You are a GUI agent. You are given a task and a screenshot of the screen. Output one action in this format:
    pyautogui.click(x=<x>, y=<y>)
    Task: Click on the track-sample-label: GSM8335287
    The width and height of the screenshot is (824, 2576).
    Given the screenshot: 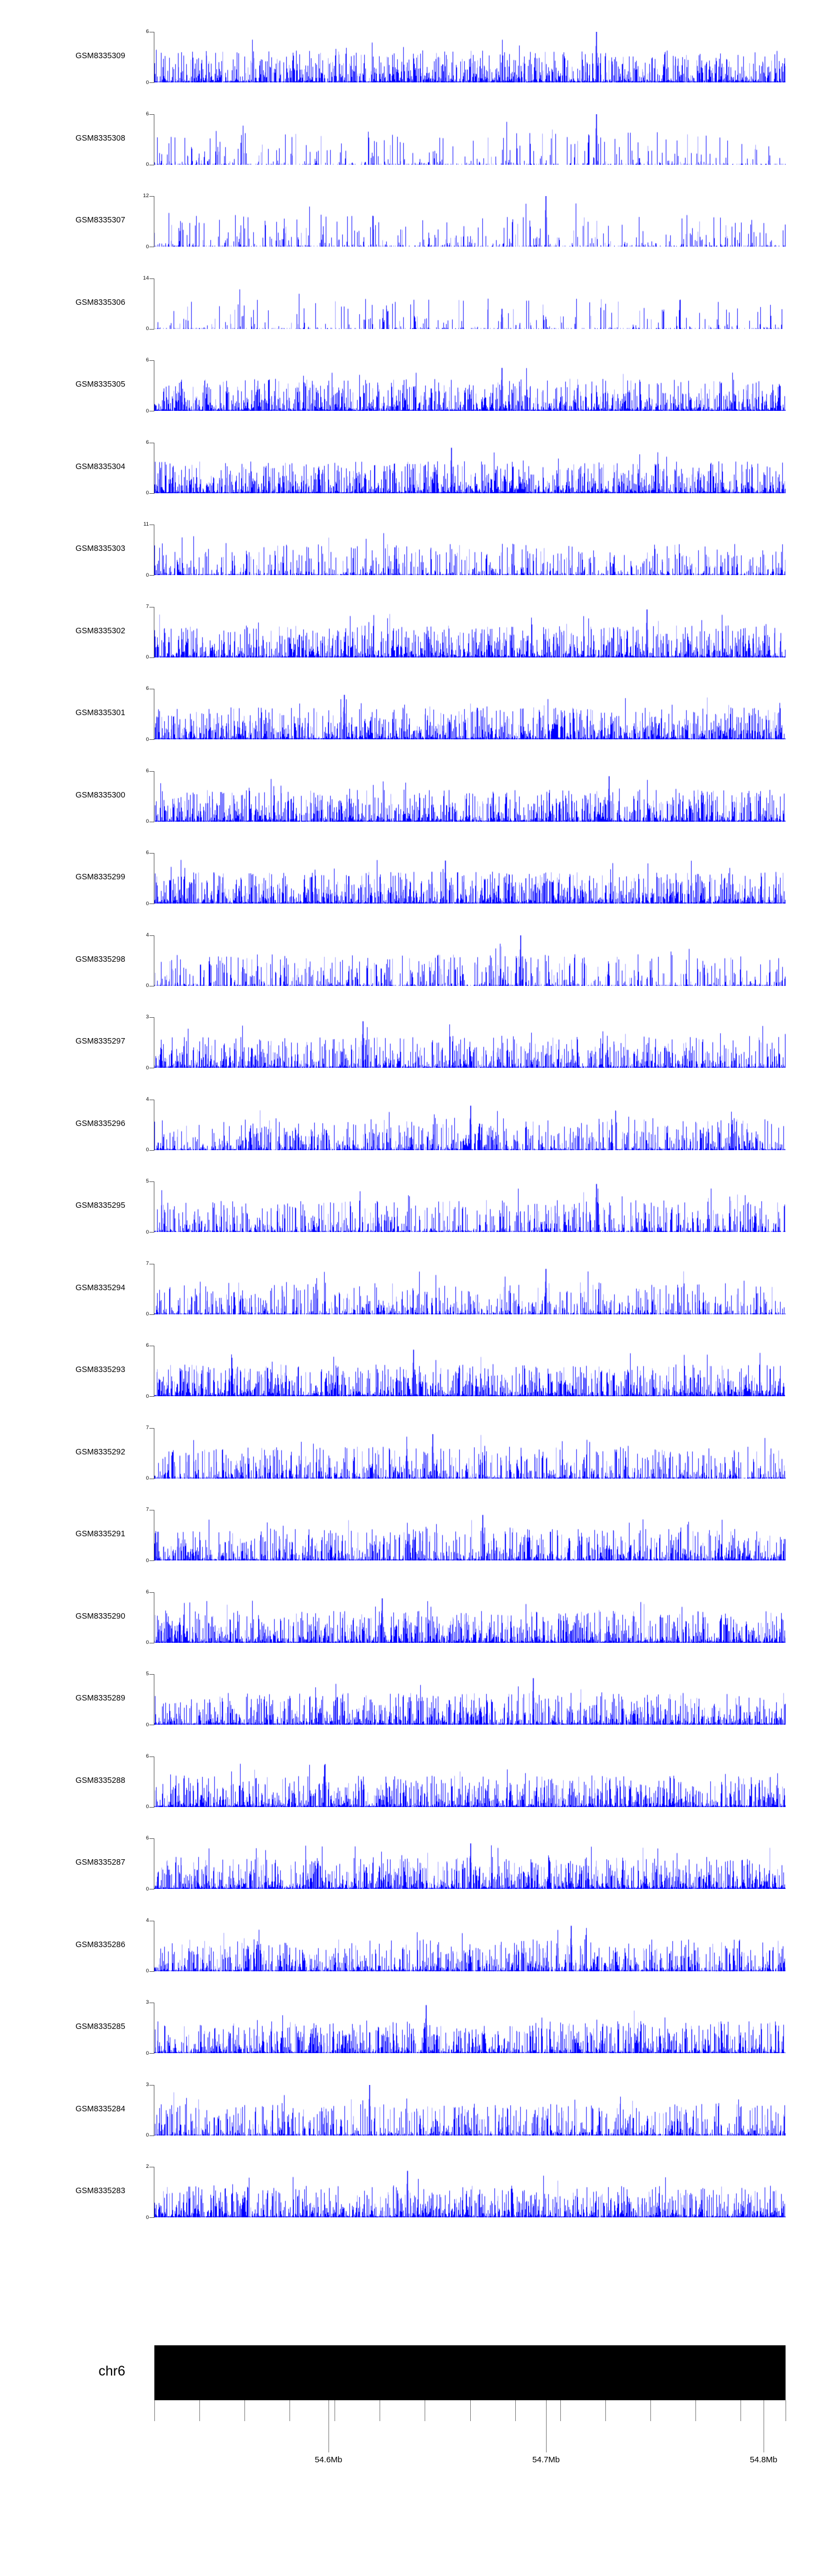 What is the action you would take?
    pyautogui.click(x=100, y=1862)
    